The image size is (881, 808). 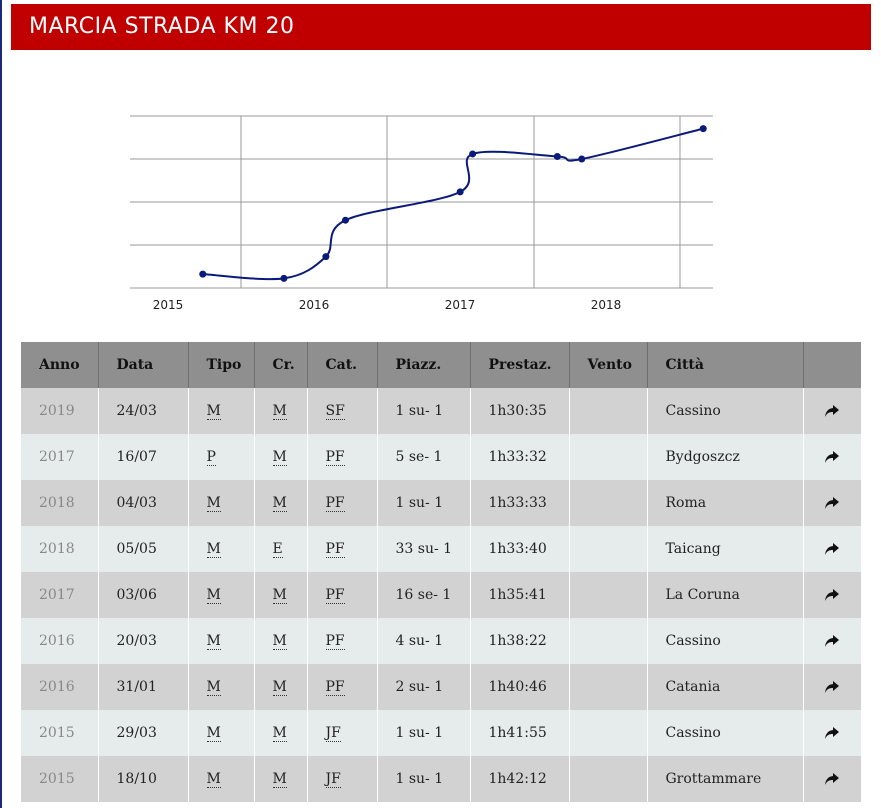 I want to click on cell-citta: Taicang, so click(x=725, y=549).